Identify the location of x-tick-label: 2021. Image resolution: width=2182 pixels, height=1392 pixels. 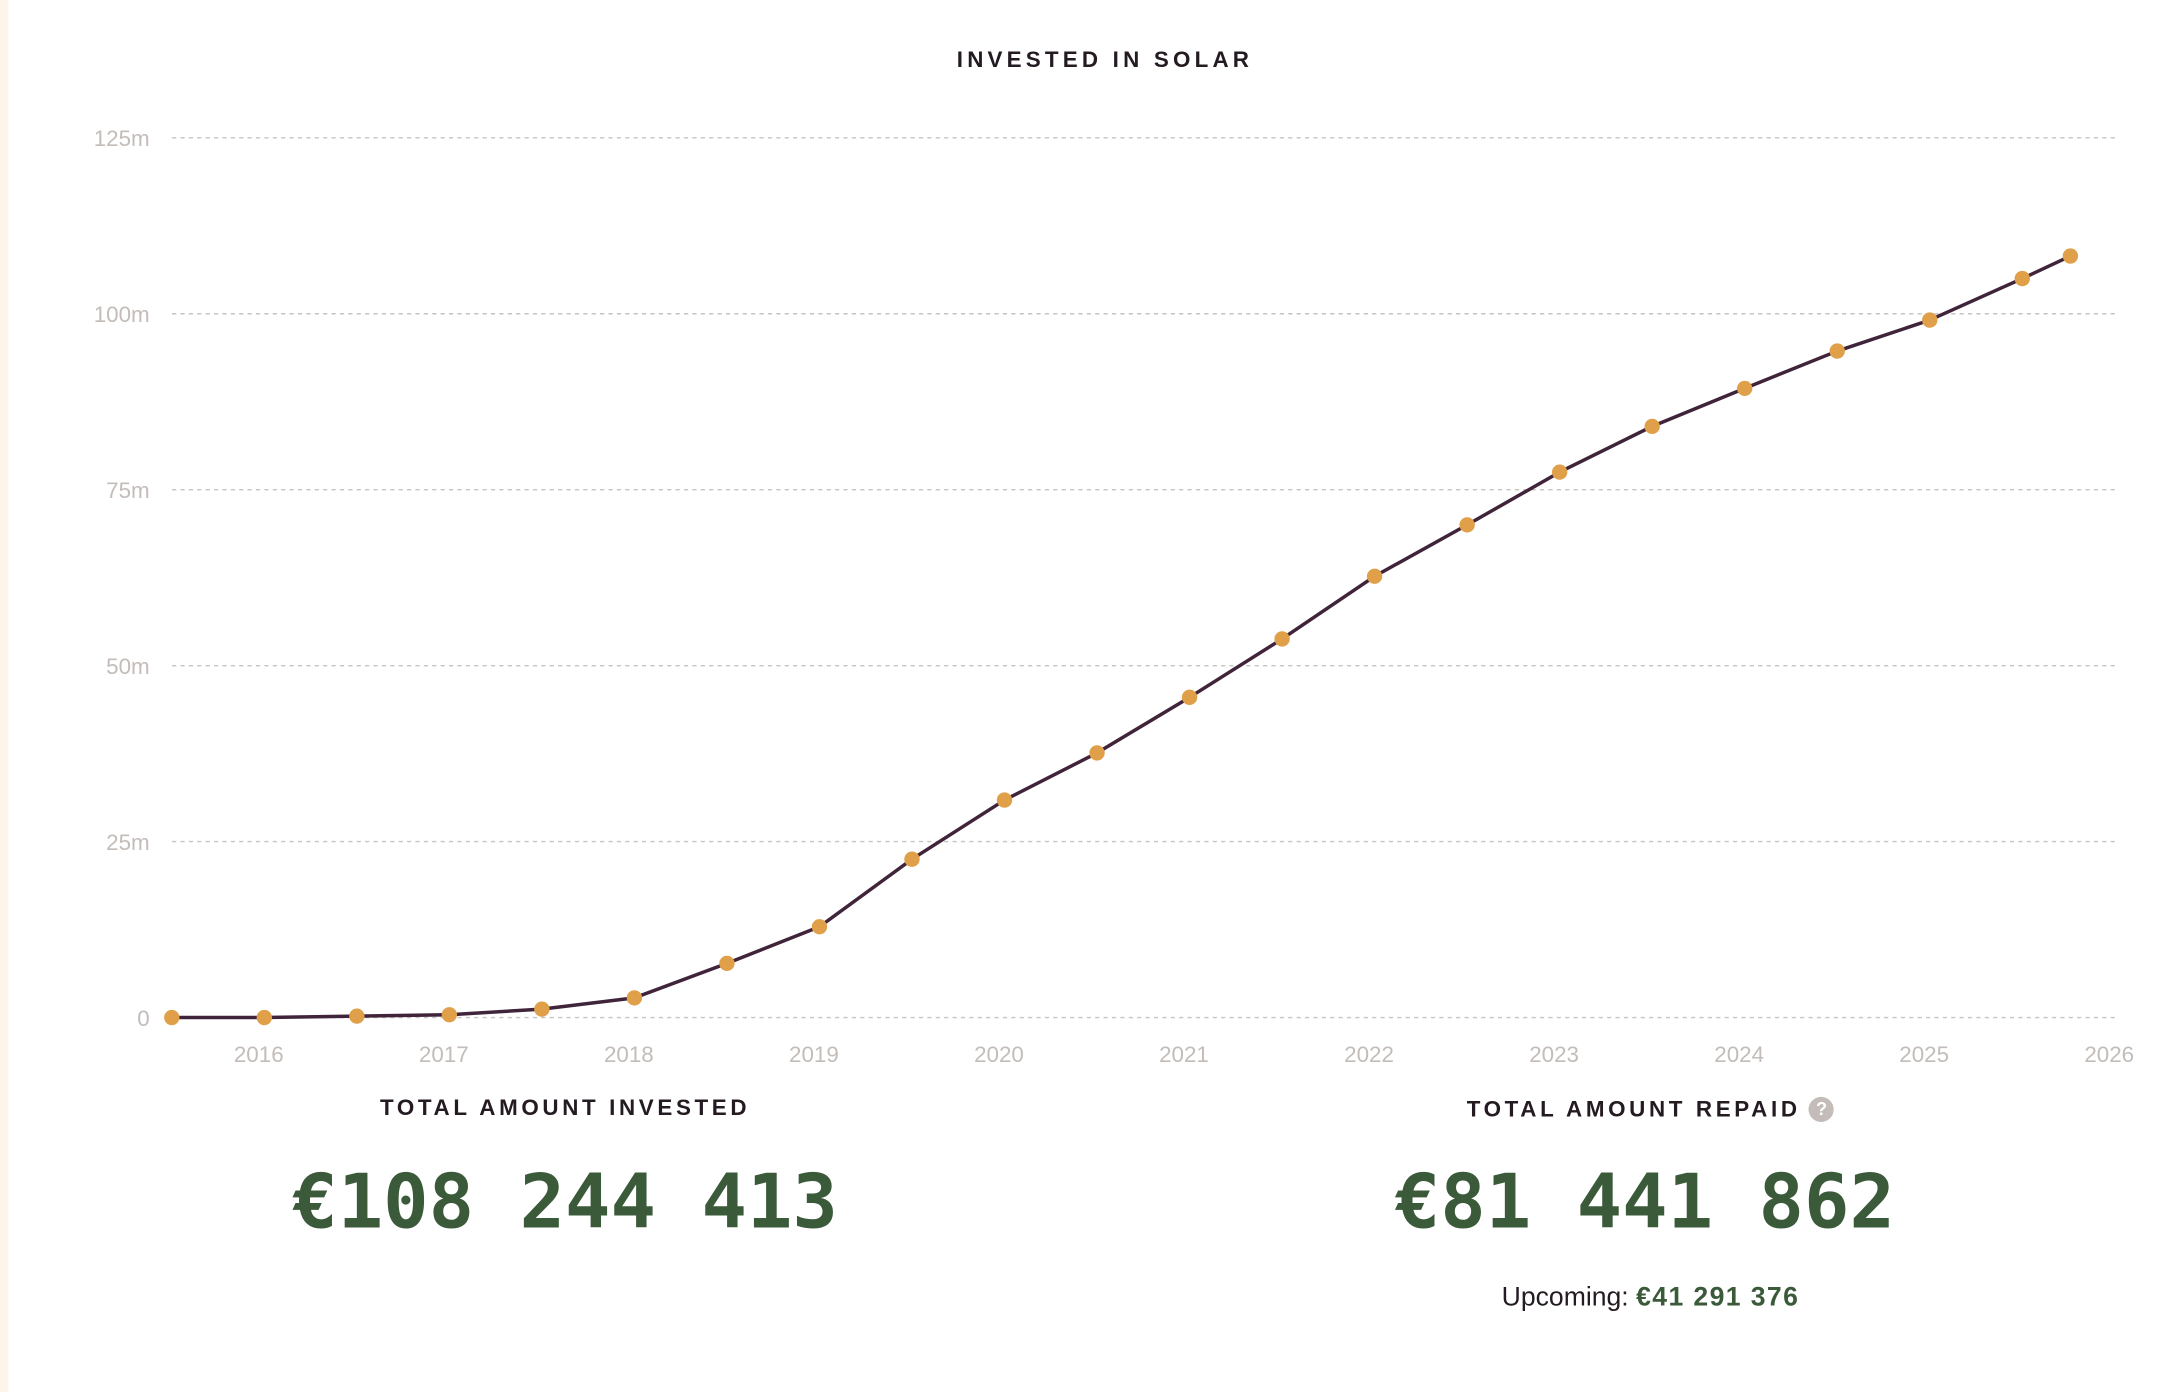
(1184, 1054).